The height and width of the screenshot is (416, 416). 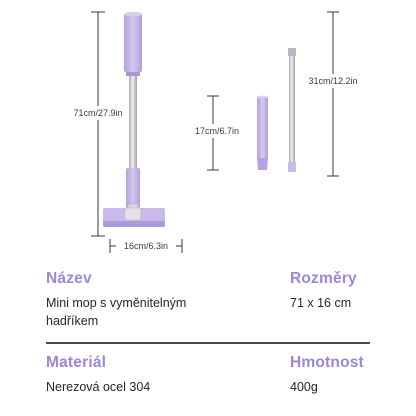 What do you see at coordinates (327, 362) in the screenshot?
I see `weight-heading: Hmotnost` at bounding box center [327, 362].